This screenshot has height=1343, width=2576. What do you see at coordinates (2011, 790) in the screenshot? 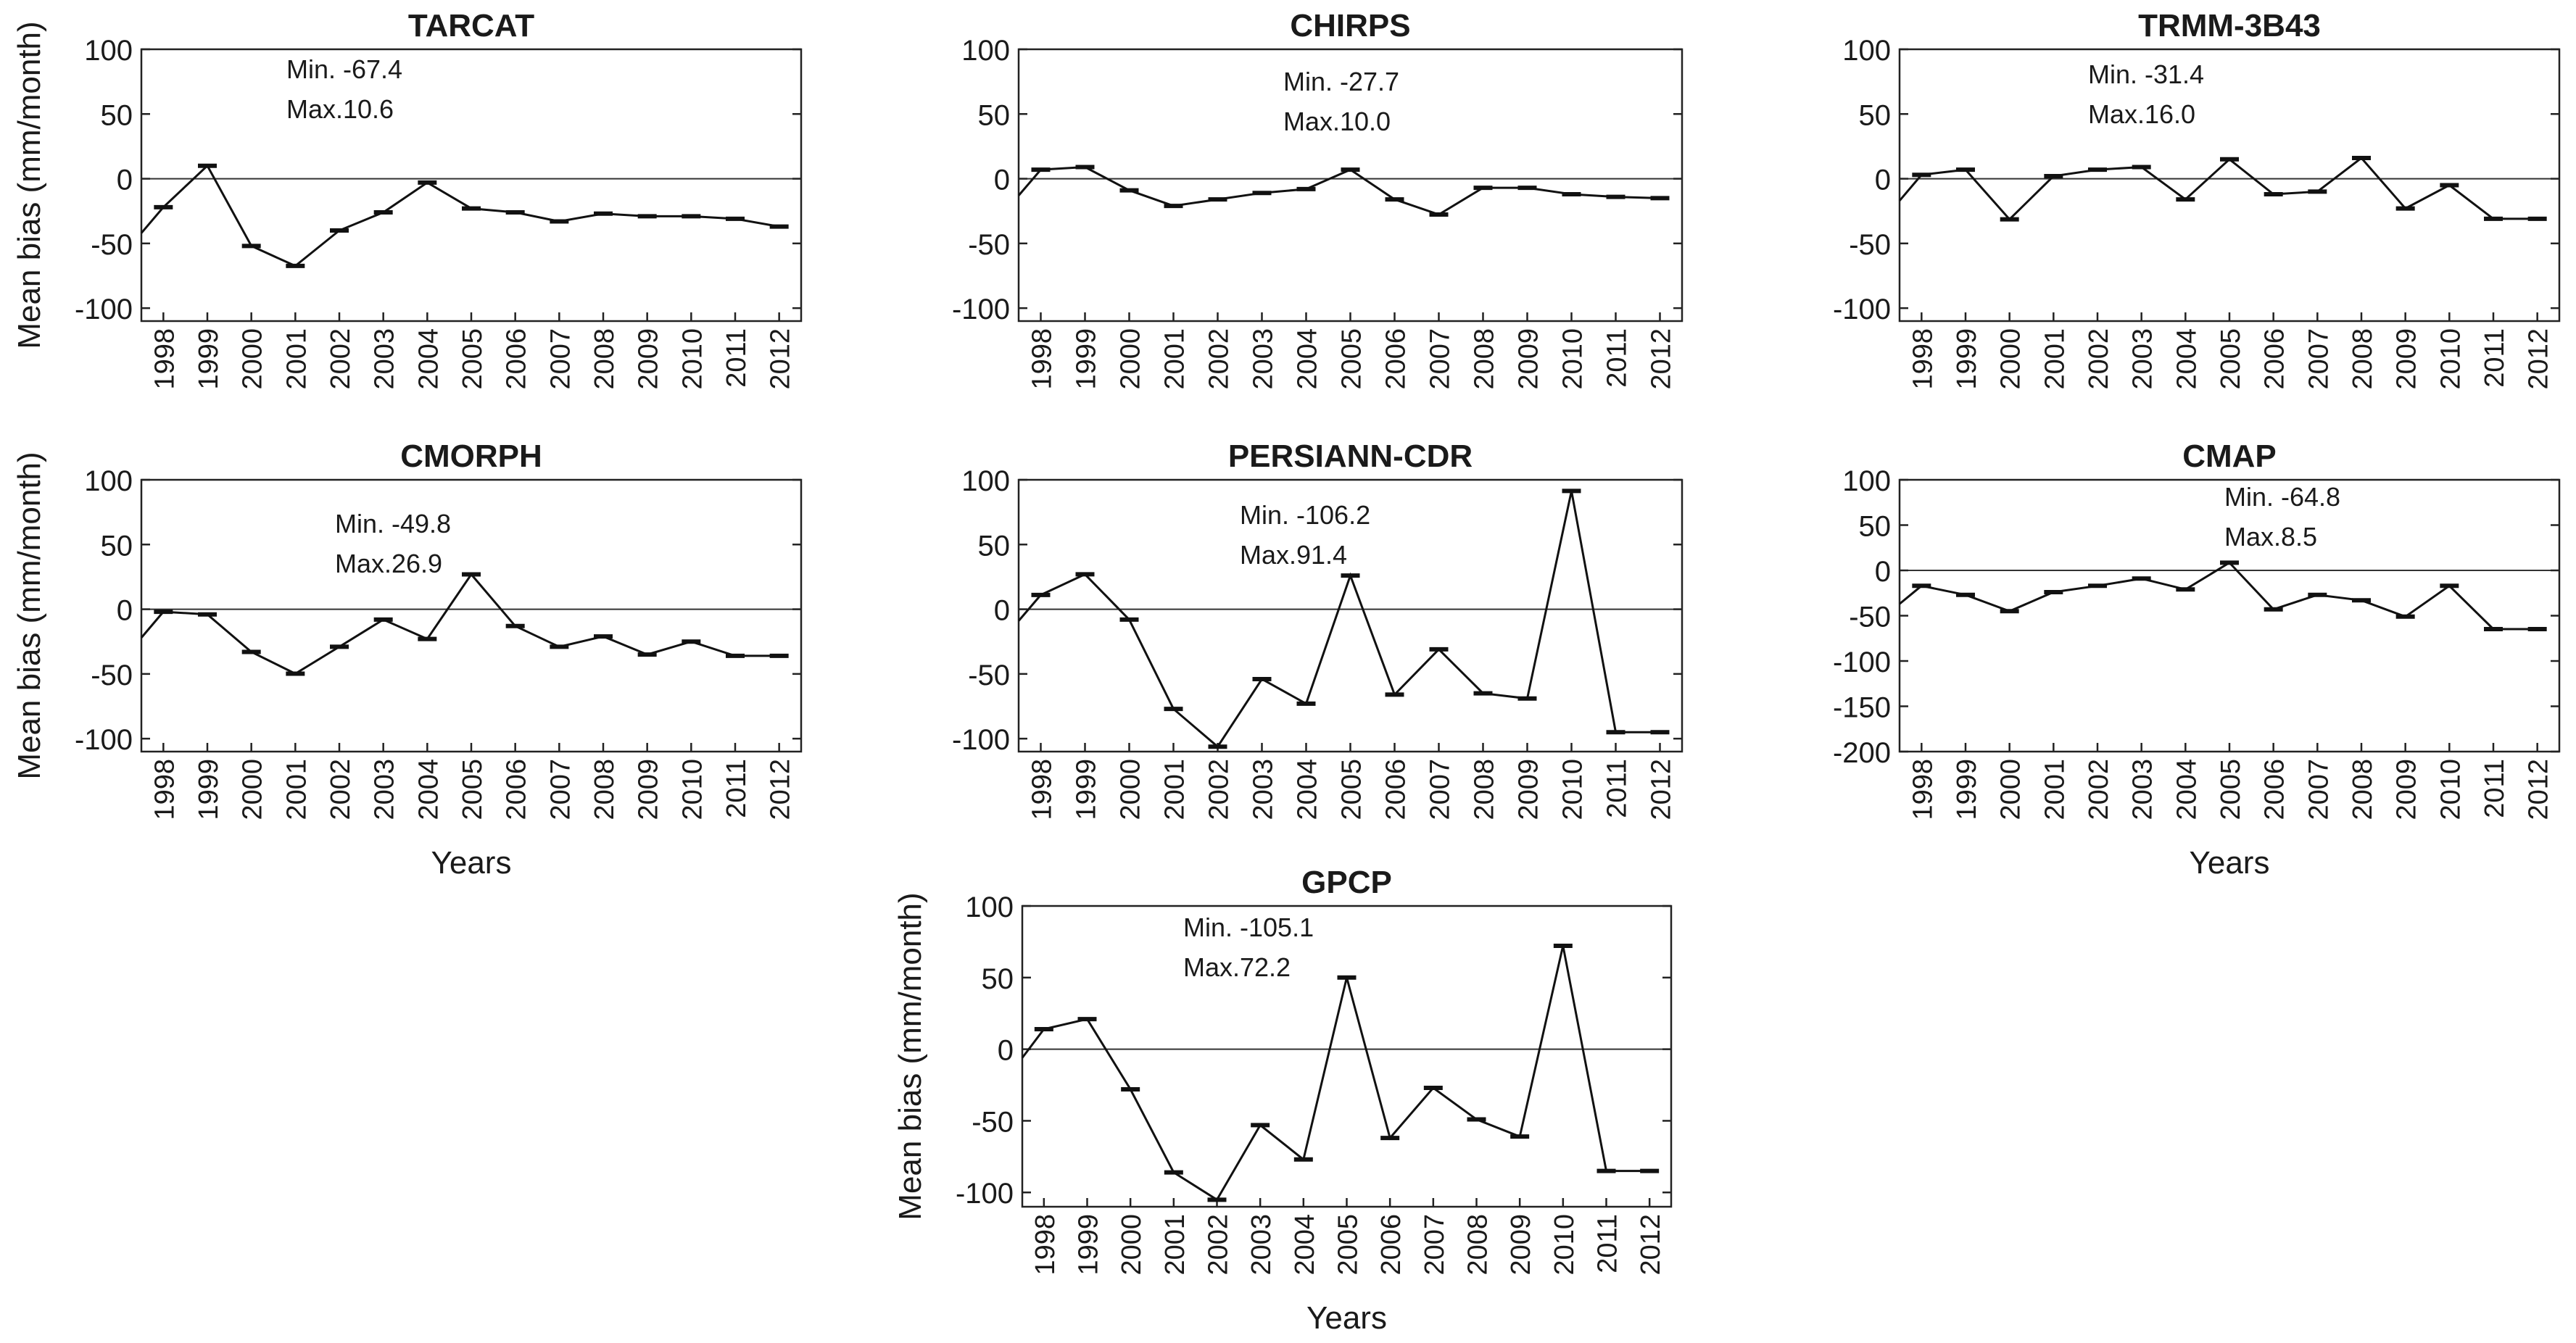
I see `x-tick-label: 2000` at bounding box center [2011, 790].